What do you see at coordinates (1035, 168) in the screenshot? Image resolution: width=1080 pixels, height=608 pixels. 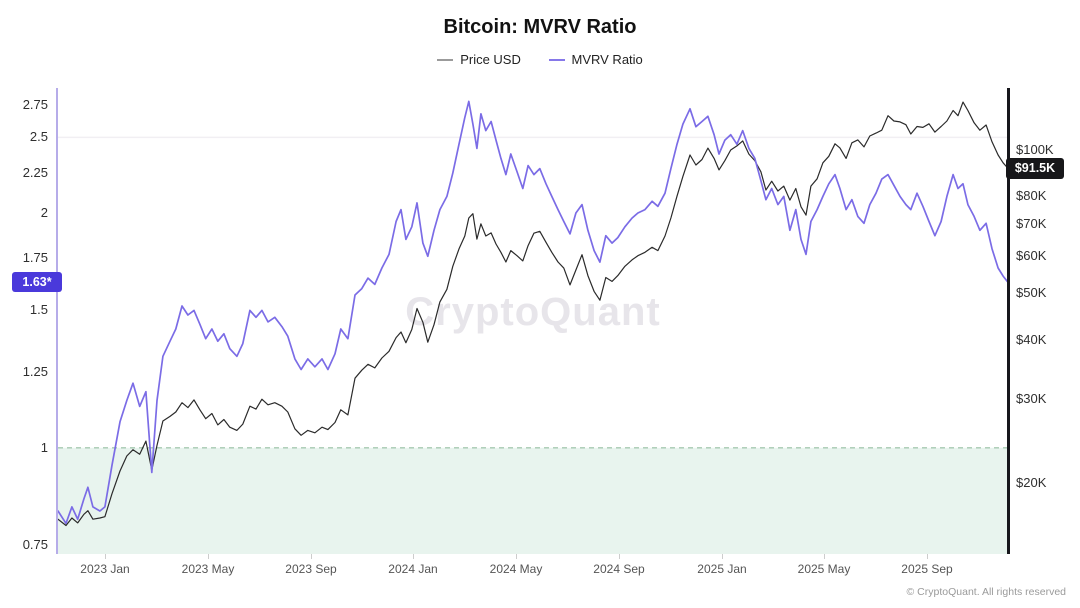 I see `price-current-value-badge: $91.5K` at bounding box center [1035, 168].